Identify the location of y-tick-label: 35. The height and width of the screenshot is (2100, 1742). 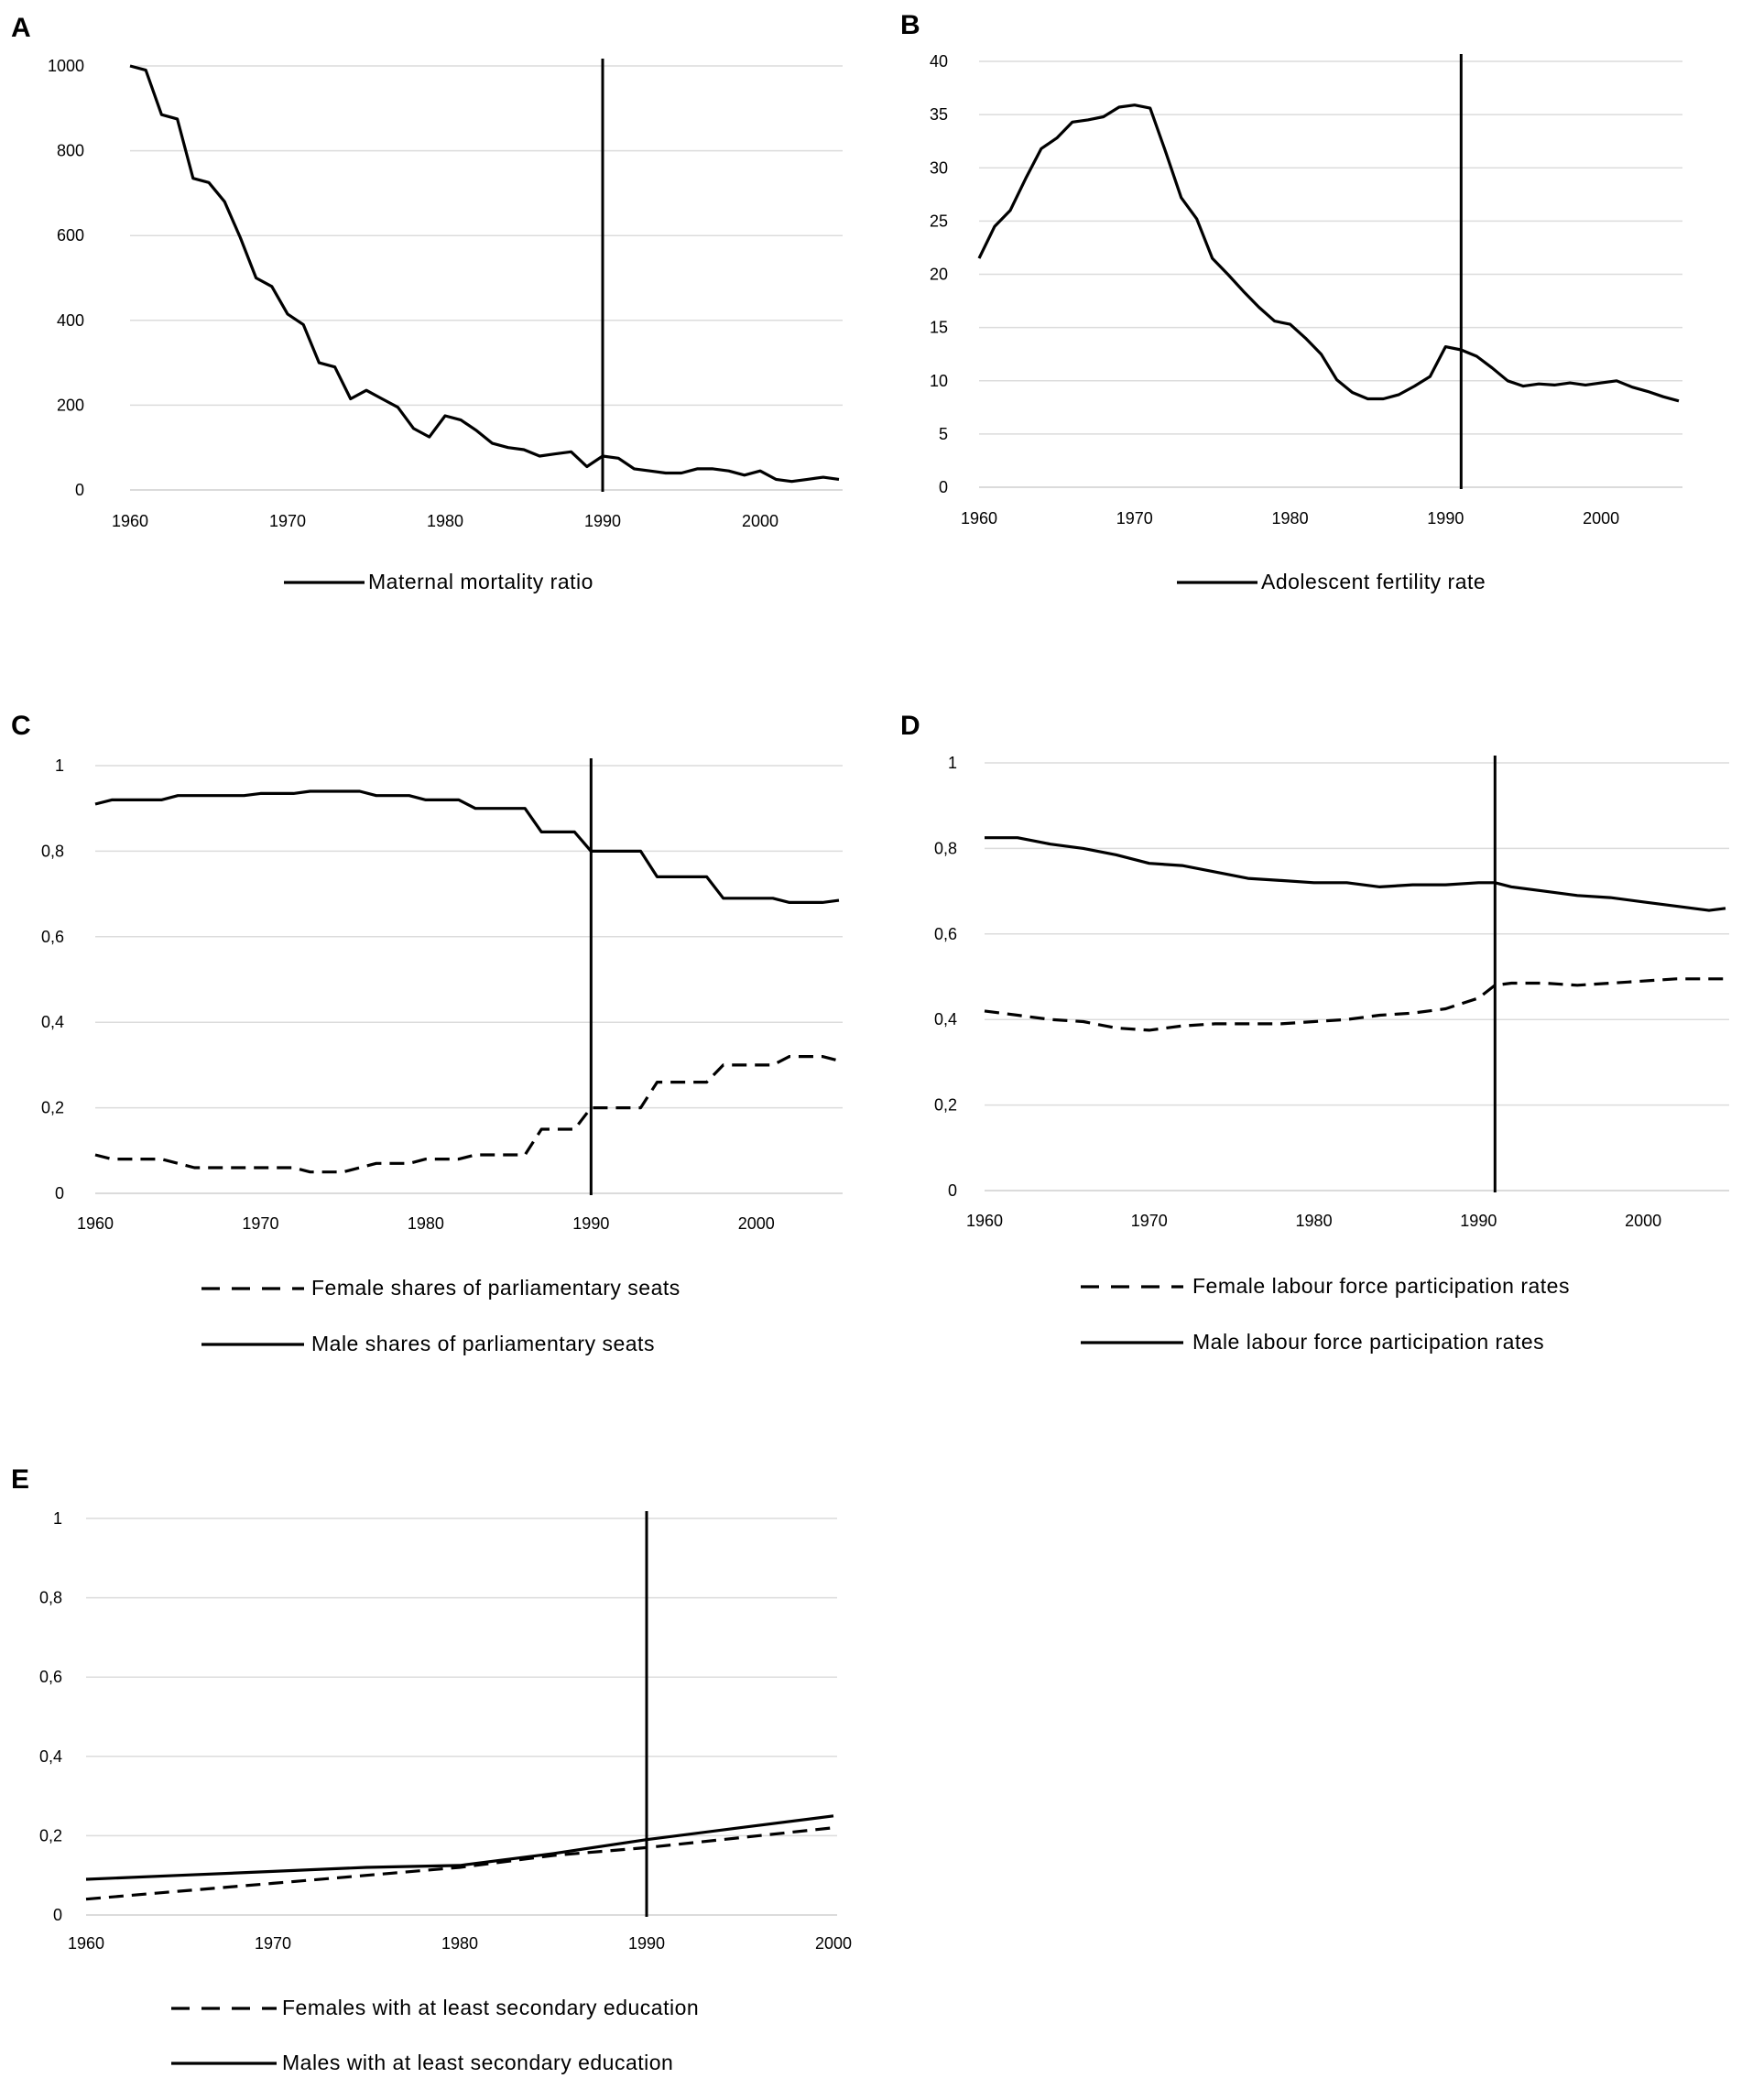
(939, 114).